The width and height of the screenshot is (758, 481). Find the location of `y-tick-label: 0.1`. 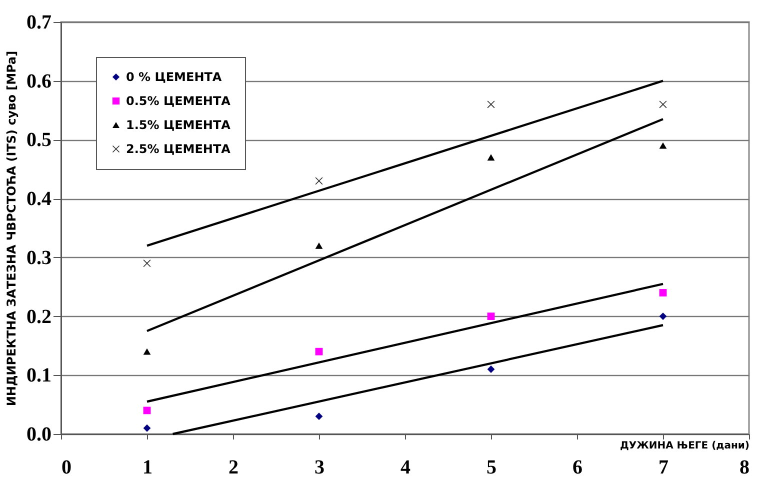

y-tick-label: 0.1 is located at coordinates (39, 375).